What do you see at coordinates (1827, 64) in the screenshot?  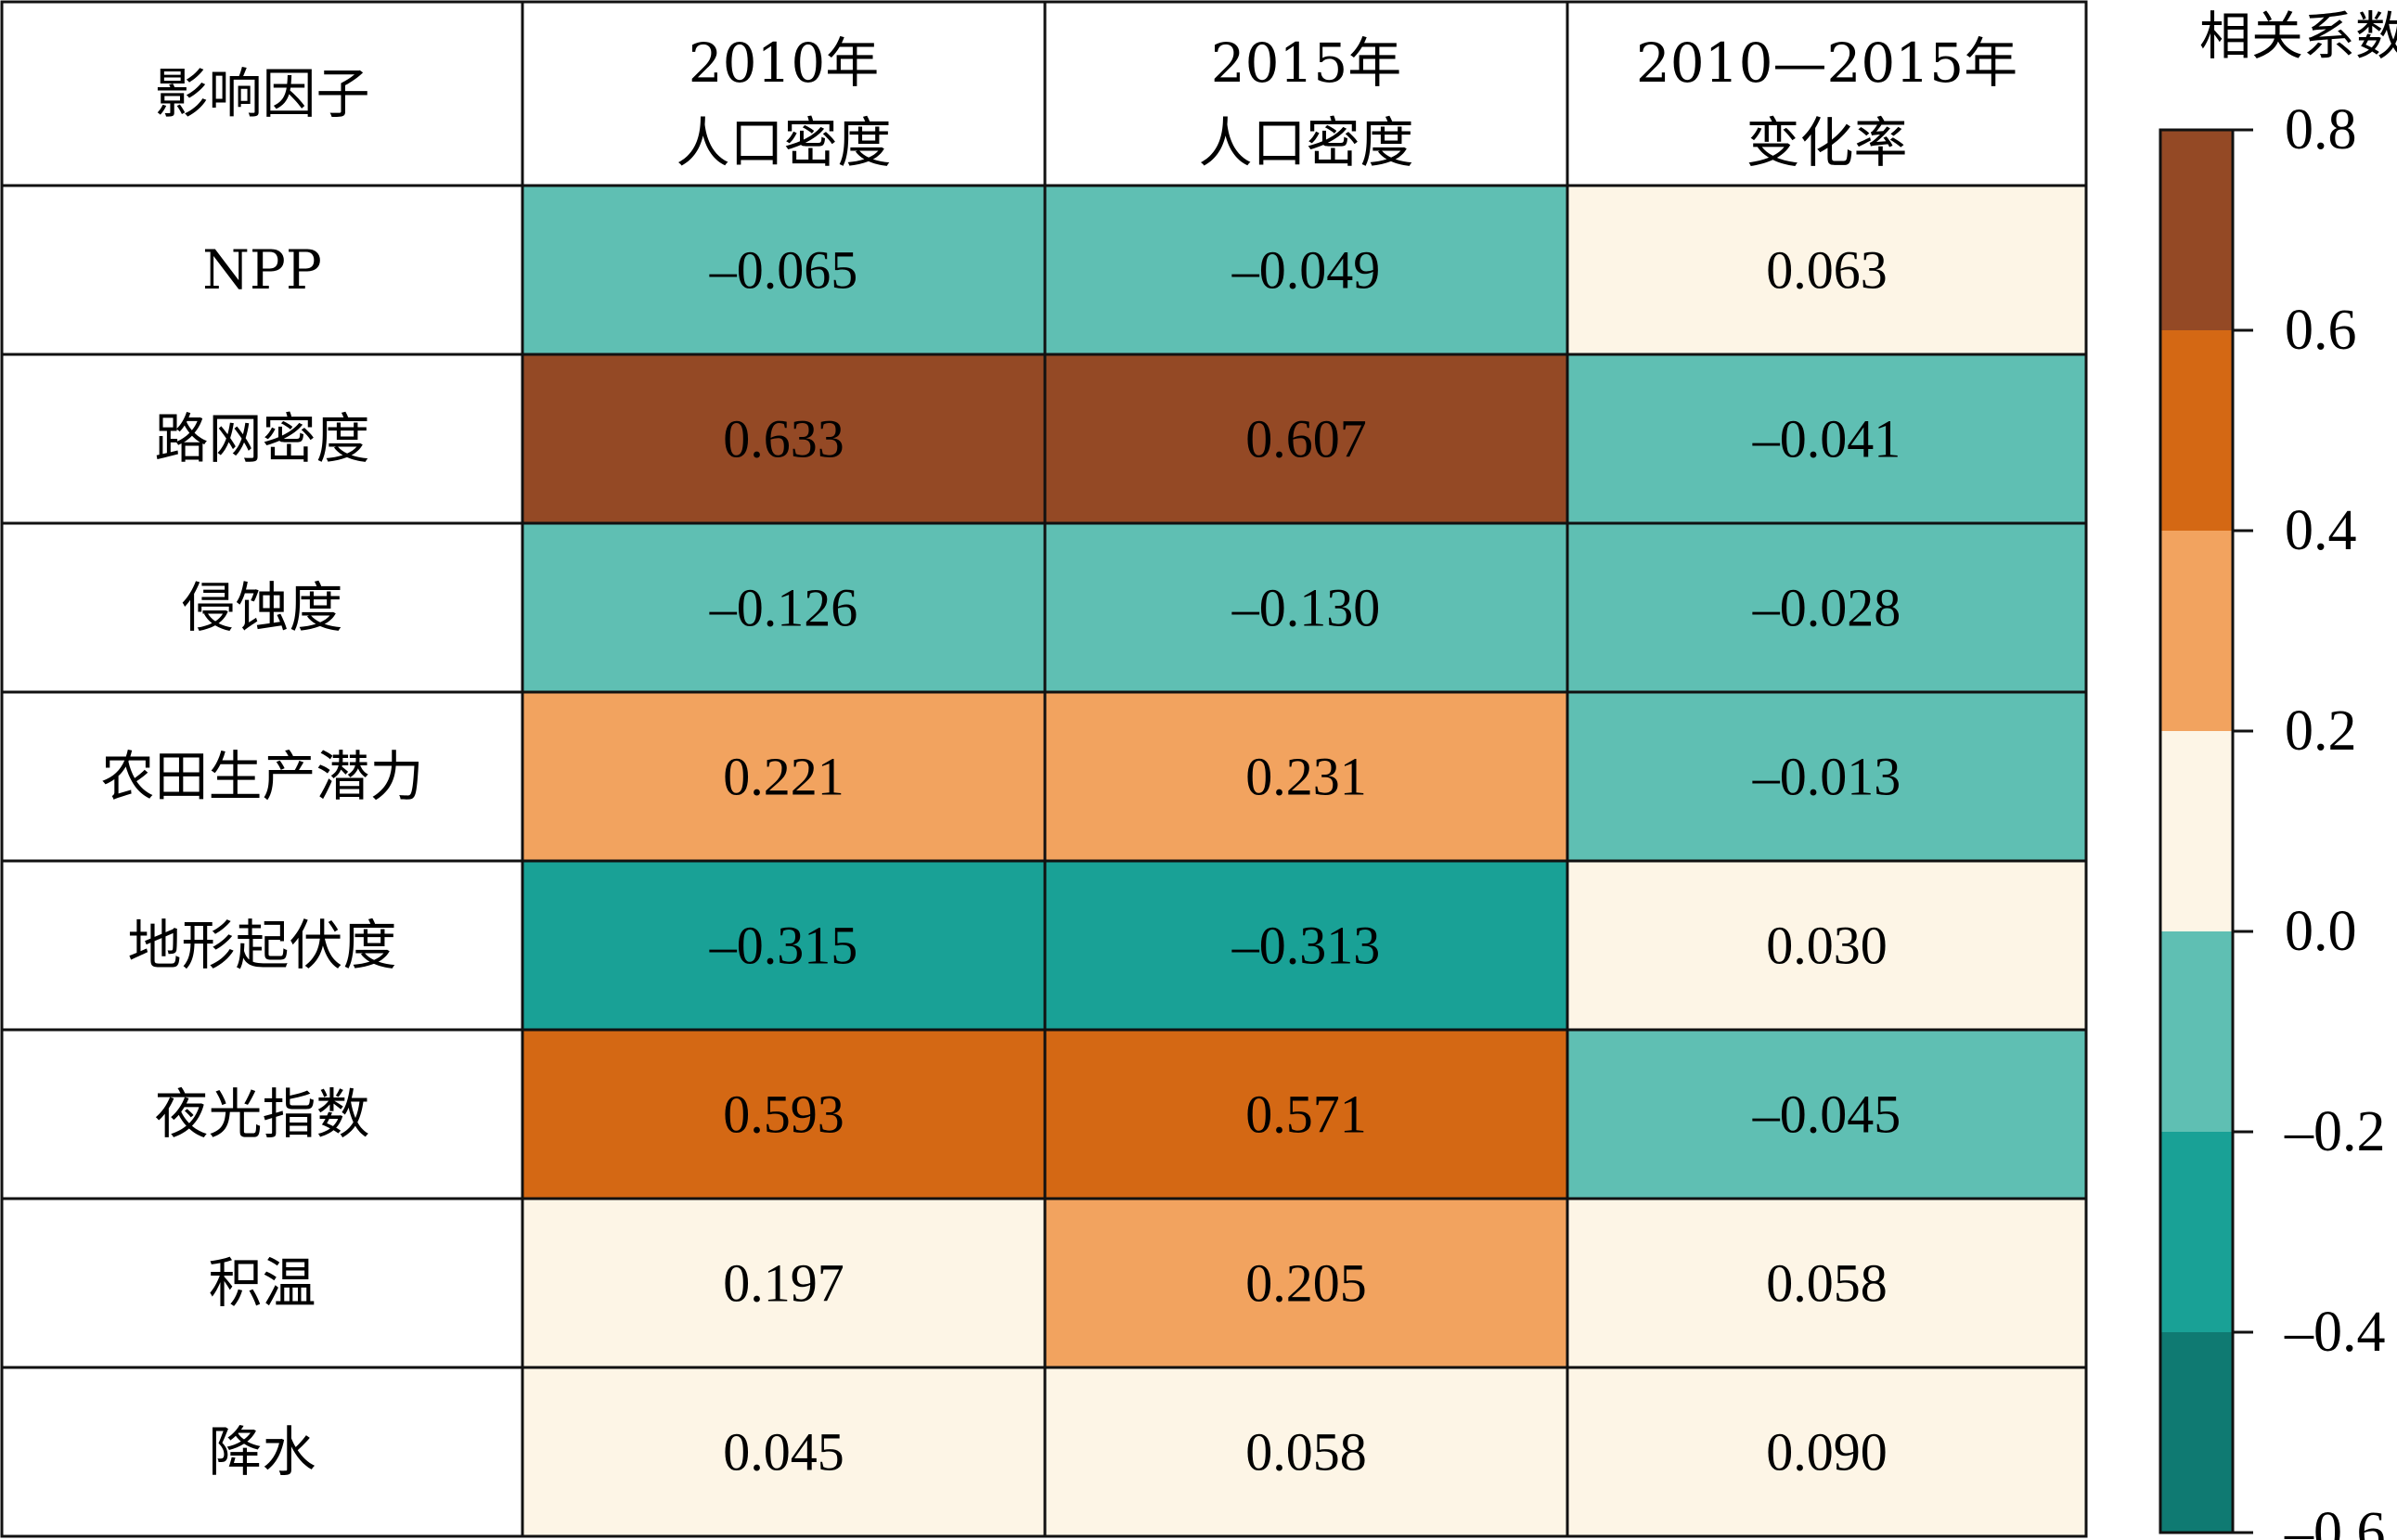 I see `column-header-label: 2010—2015年` at bounding box center [1827, 64].